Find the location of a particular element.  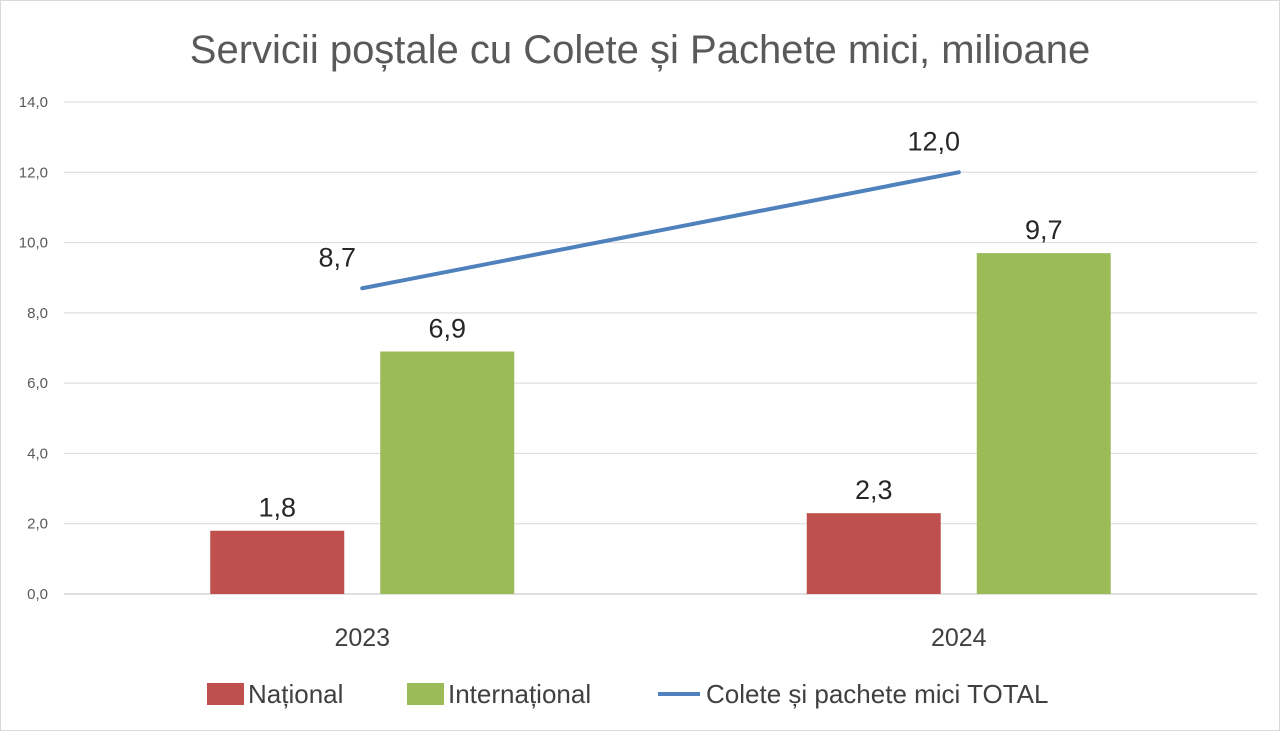

y-tick-label: 10,0 is located at coordinates (33, 243).